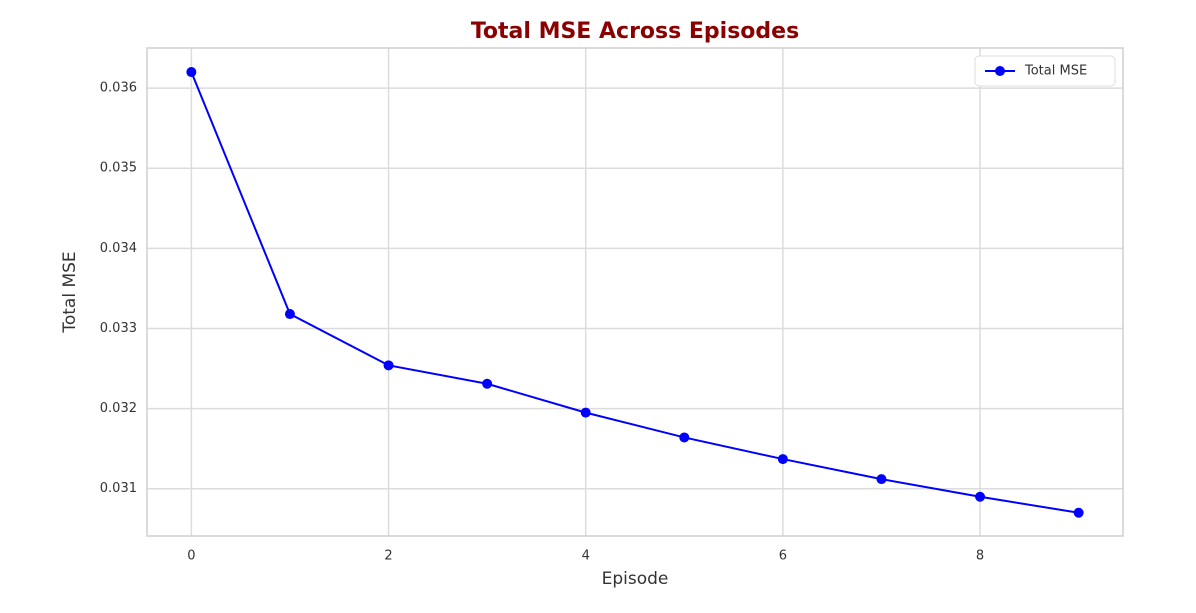 The height and width of the screenshot is (613, 1196). I want to click on y-axis-label: Total MSE, so click(70, 292).